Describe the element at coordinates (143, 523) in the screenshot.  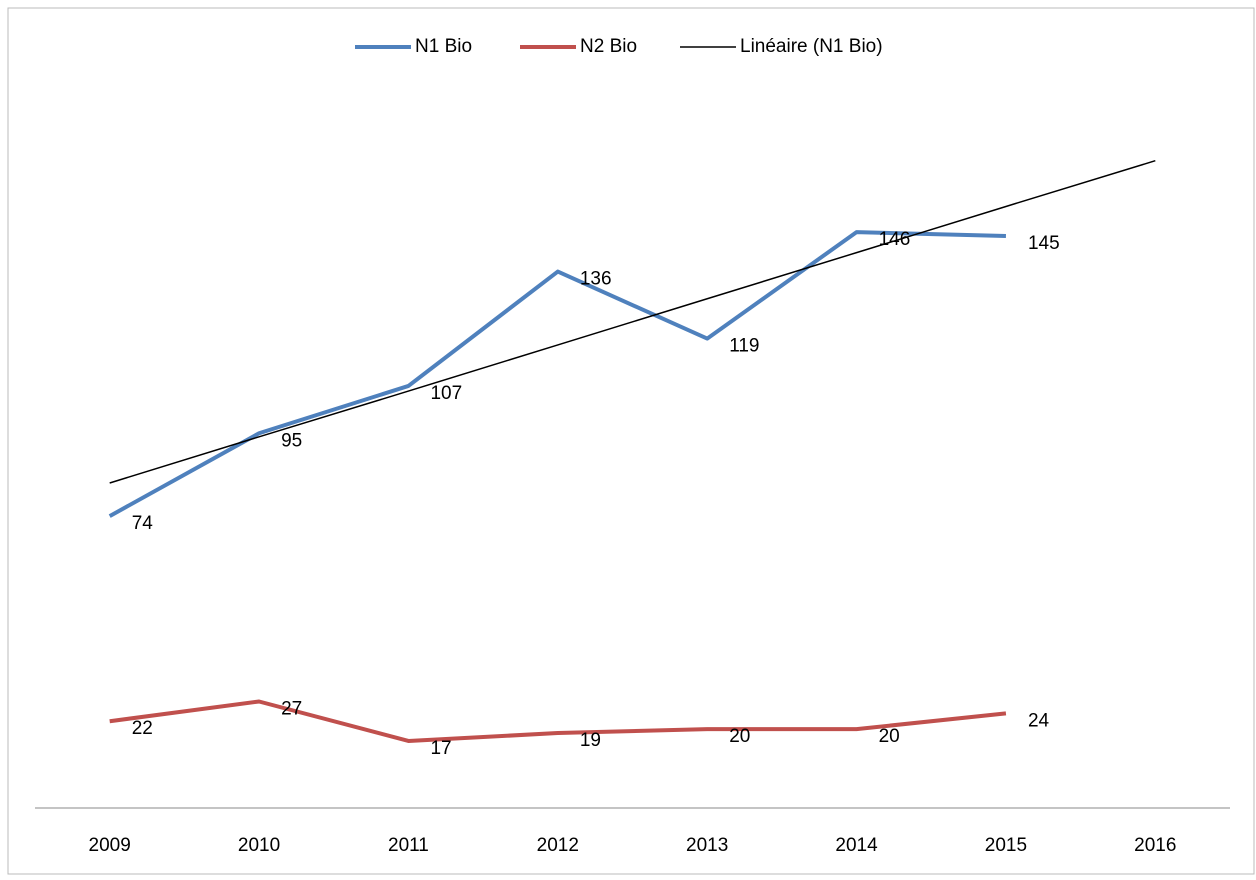
I see `data-label: 74` at that location.